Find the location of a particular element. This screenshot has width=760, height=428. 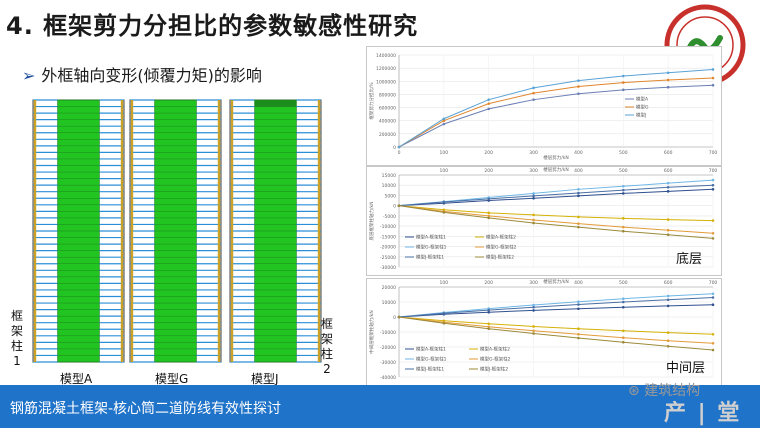

wechat-icon: ⊛ is located at coordinates (634, 391).